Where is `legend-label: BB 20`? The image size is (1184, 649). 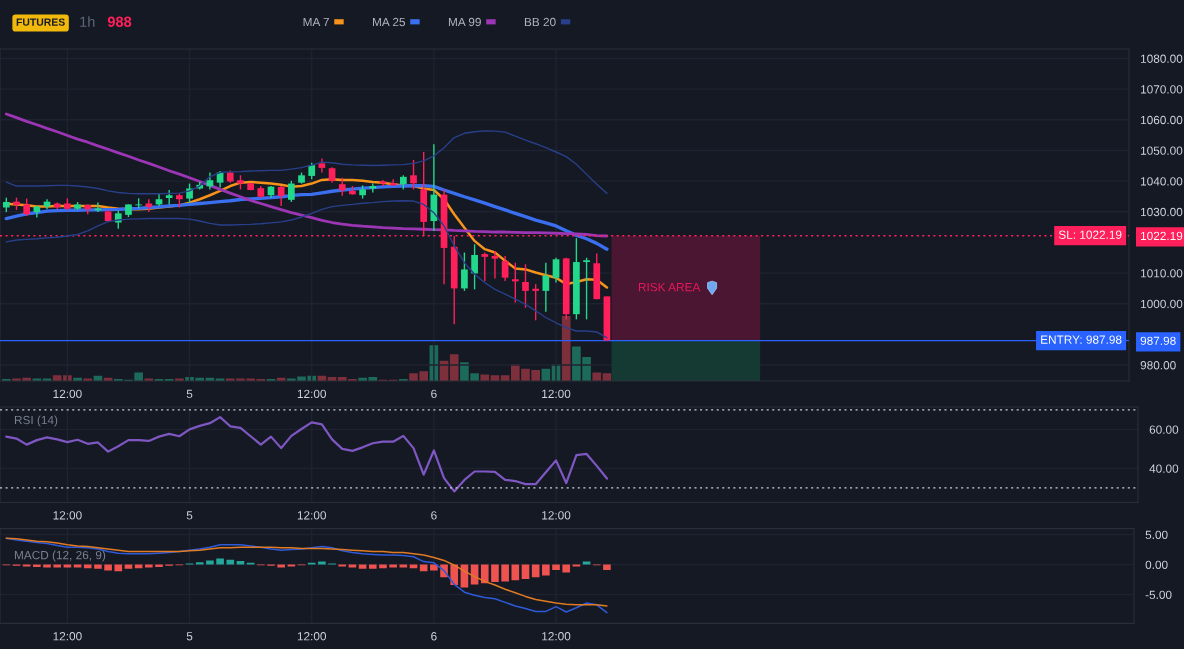 legend-label: BB 20 is located at coordinates (540, 22).